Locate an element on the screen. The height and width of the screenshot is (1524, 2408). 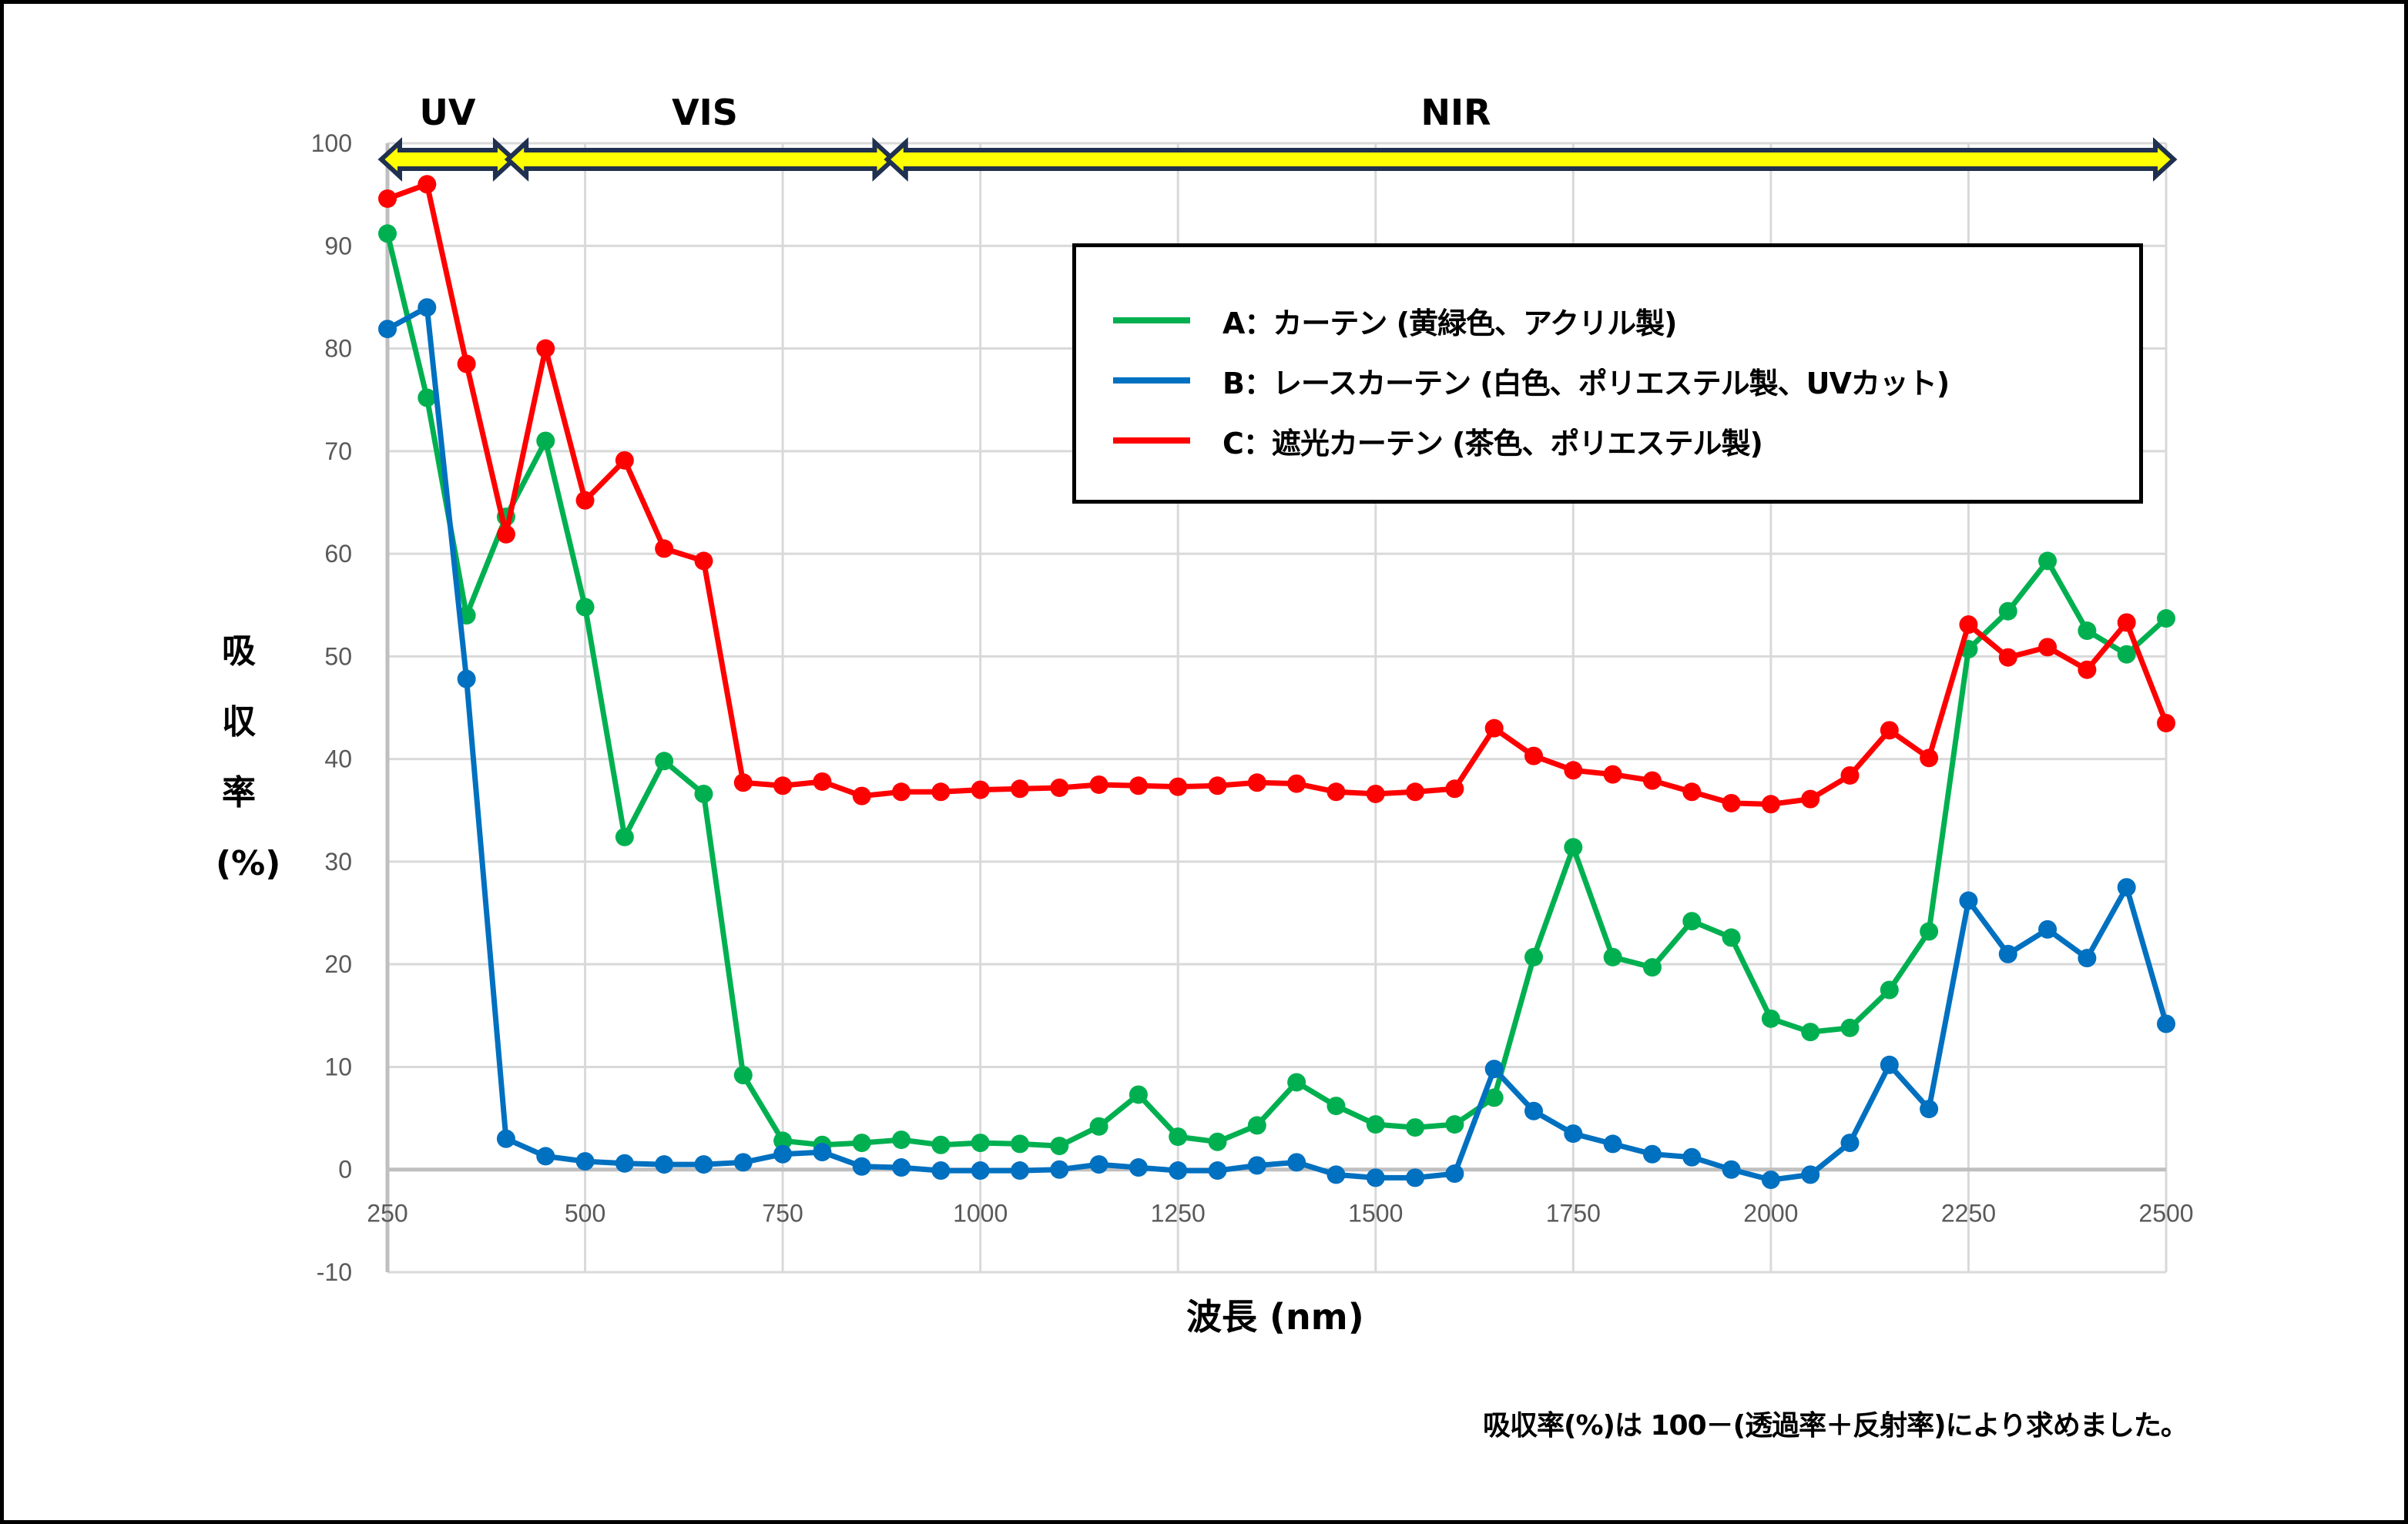
footnote: 吸収率(%)は 100－(透過率＋反射率)により求めました。 is located at coordinates (1835, 1426).